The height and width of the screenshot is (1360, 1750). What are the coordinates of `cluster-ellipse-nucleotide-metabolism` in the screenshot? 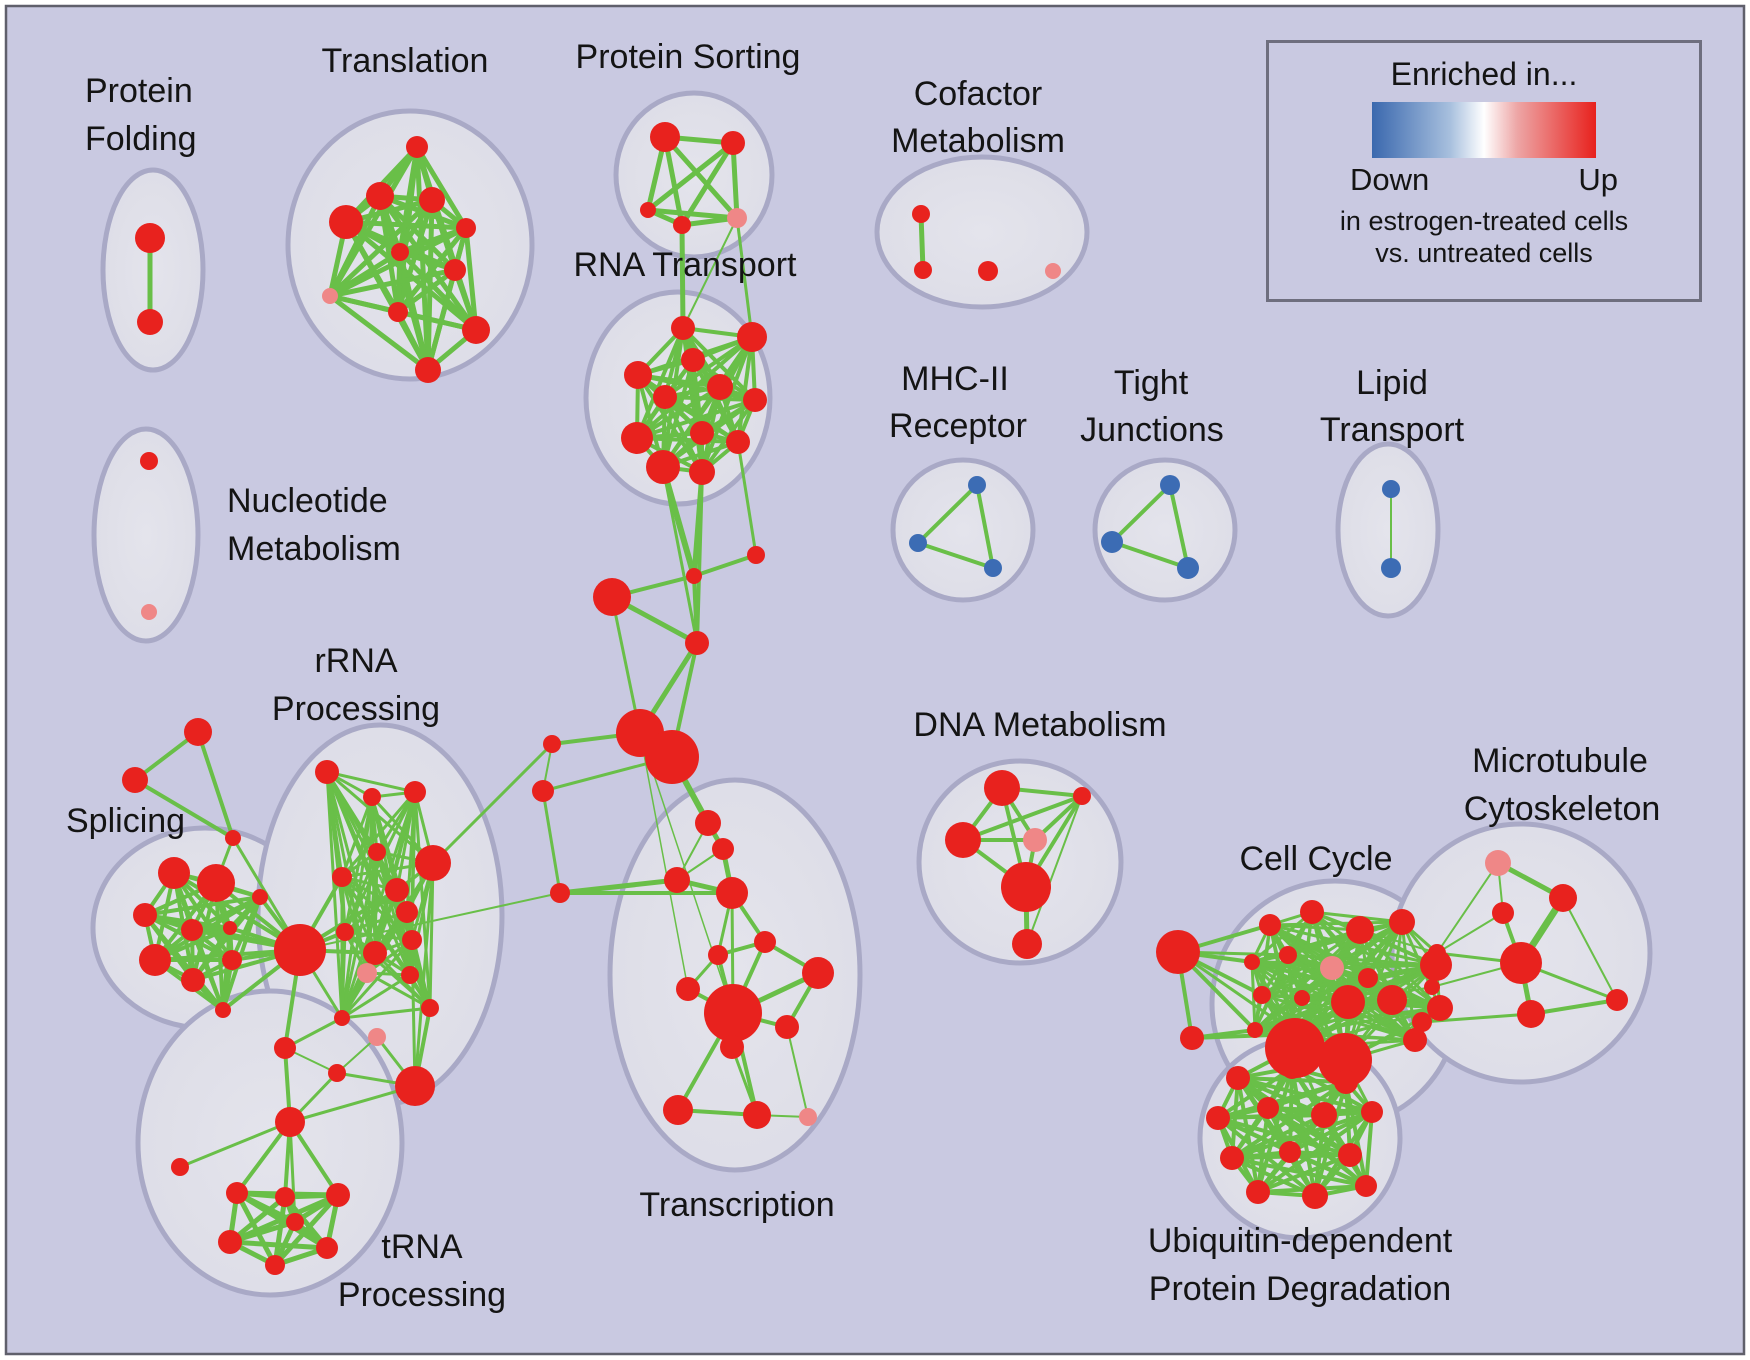 It's located at (146, 535).